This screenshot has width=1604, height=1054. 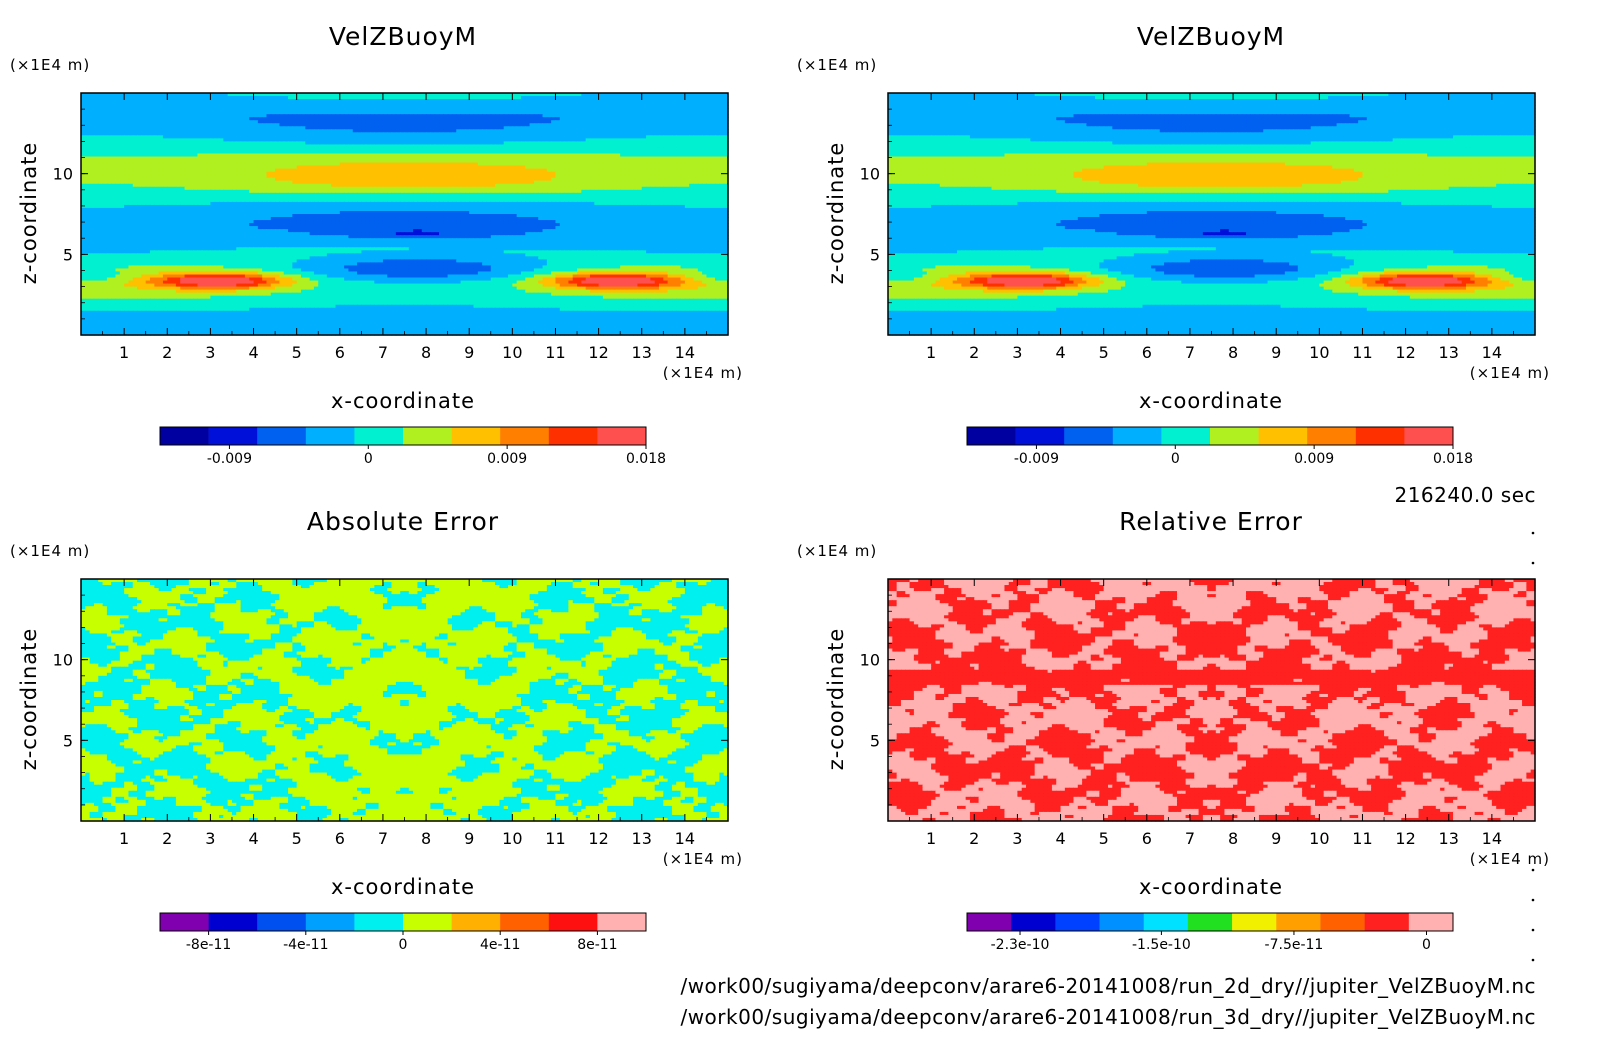 What do you see at coordinates (500, 945) in the screenshot?
I see `colorbar-label: 4e-11` at bounding box center [500, 945].